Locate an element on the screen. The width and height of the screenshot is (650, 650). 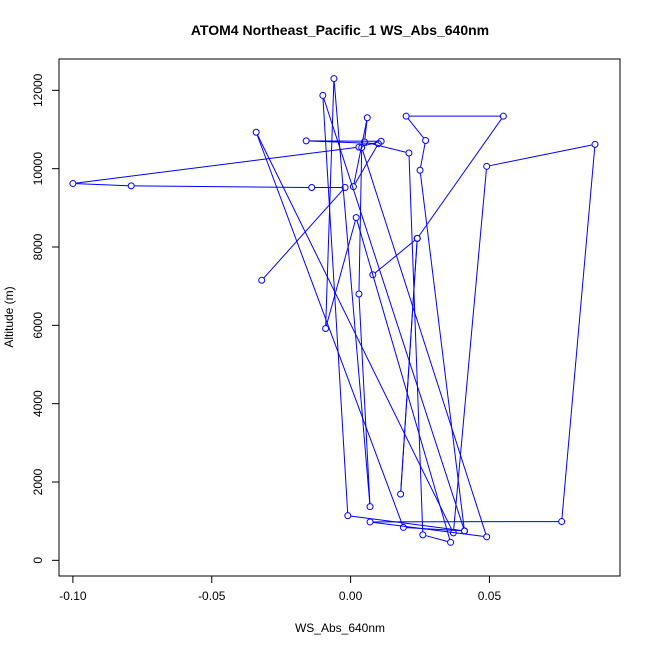
chart-title: ATOM4 Northeast_Pacific_1 WS_Abs_640nm is located at coordinates (340, 30).